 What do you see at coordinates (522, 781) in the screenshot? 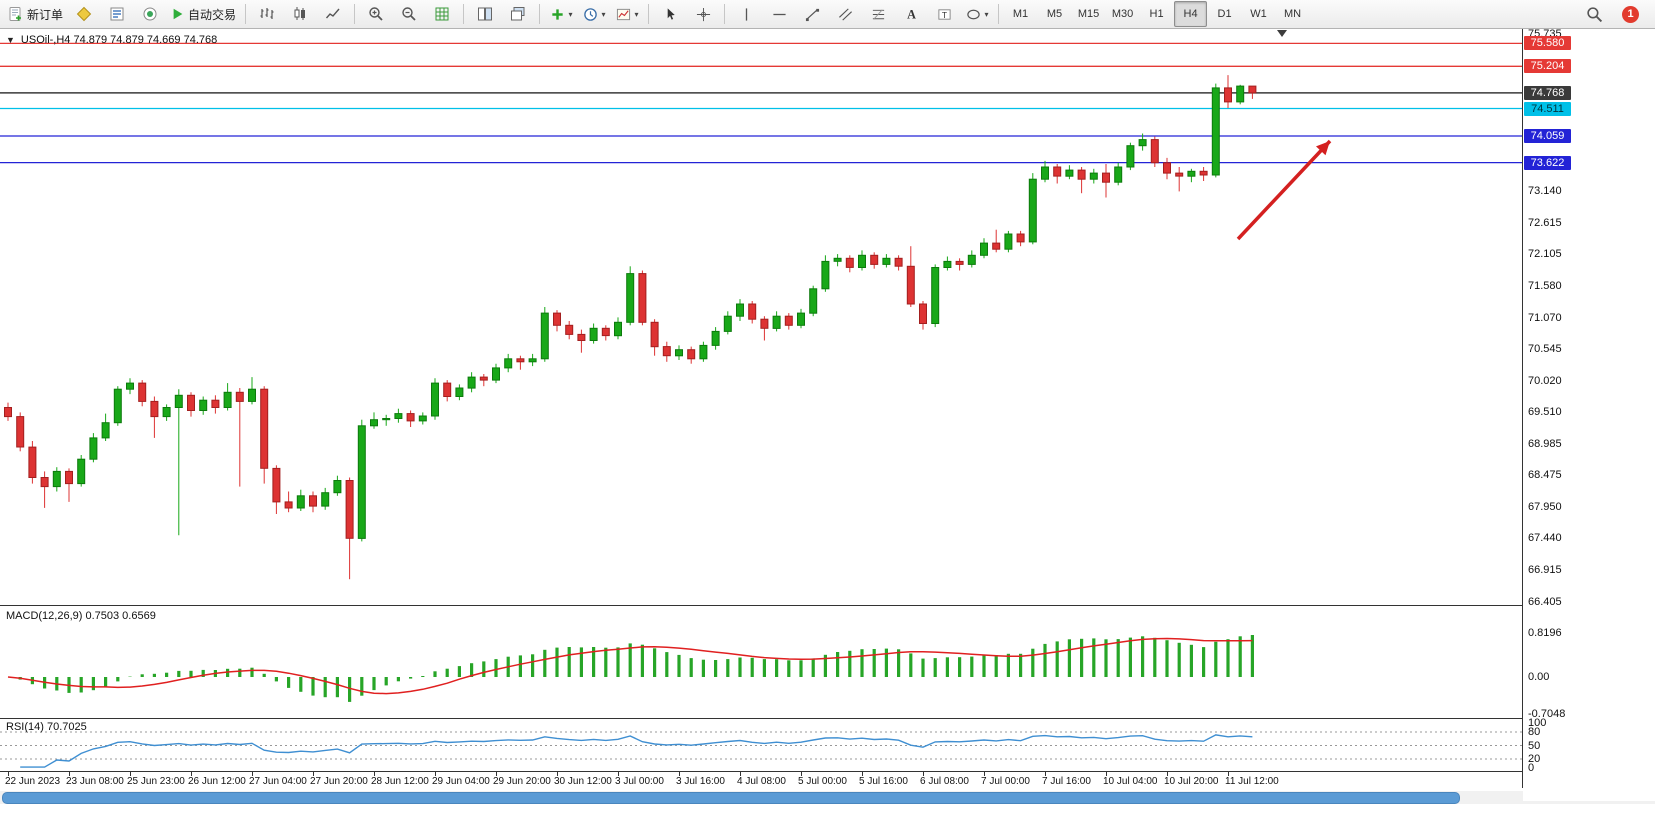
I see `time-axis-label: 29 Jun 20:00` at bounding box center [522, 781].